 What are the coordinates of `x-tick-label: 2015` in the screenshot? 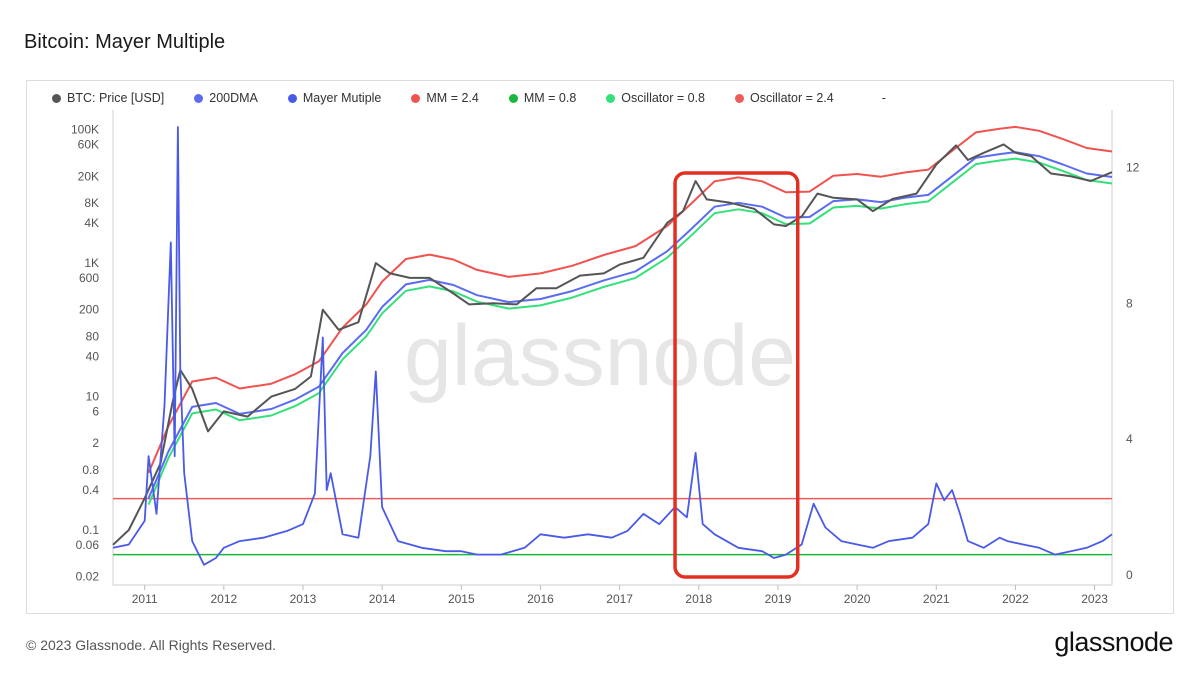 It's located at (461, 599).